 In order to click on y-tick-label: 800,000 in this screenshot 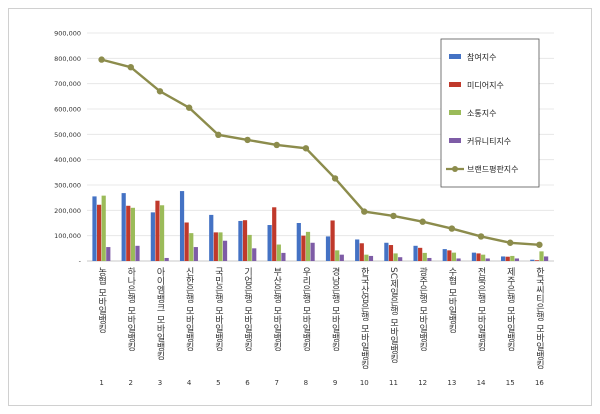, I will do `click(67, 59)`.